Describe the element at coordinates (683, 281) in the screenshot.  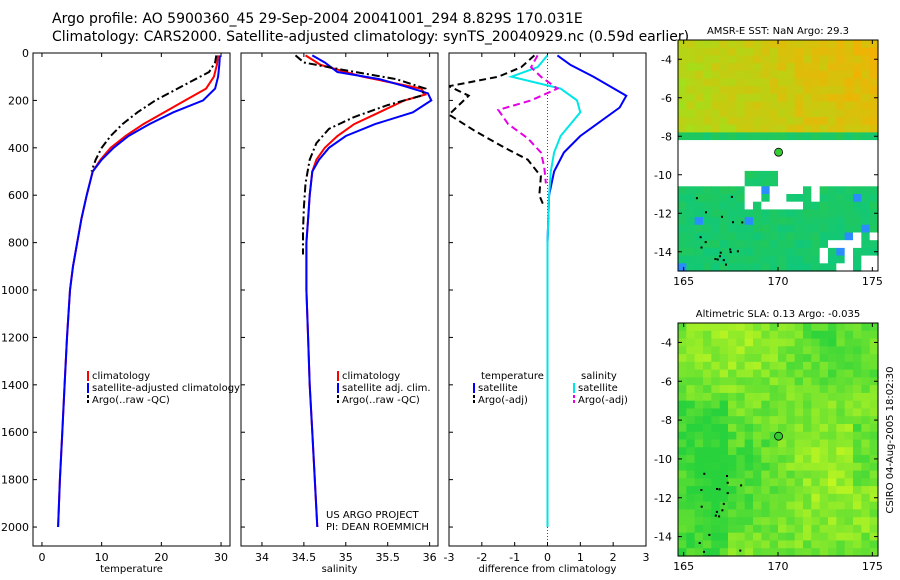
I see `sst-map-xtick-label: 165` at that location.